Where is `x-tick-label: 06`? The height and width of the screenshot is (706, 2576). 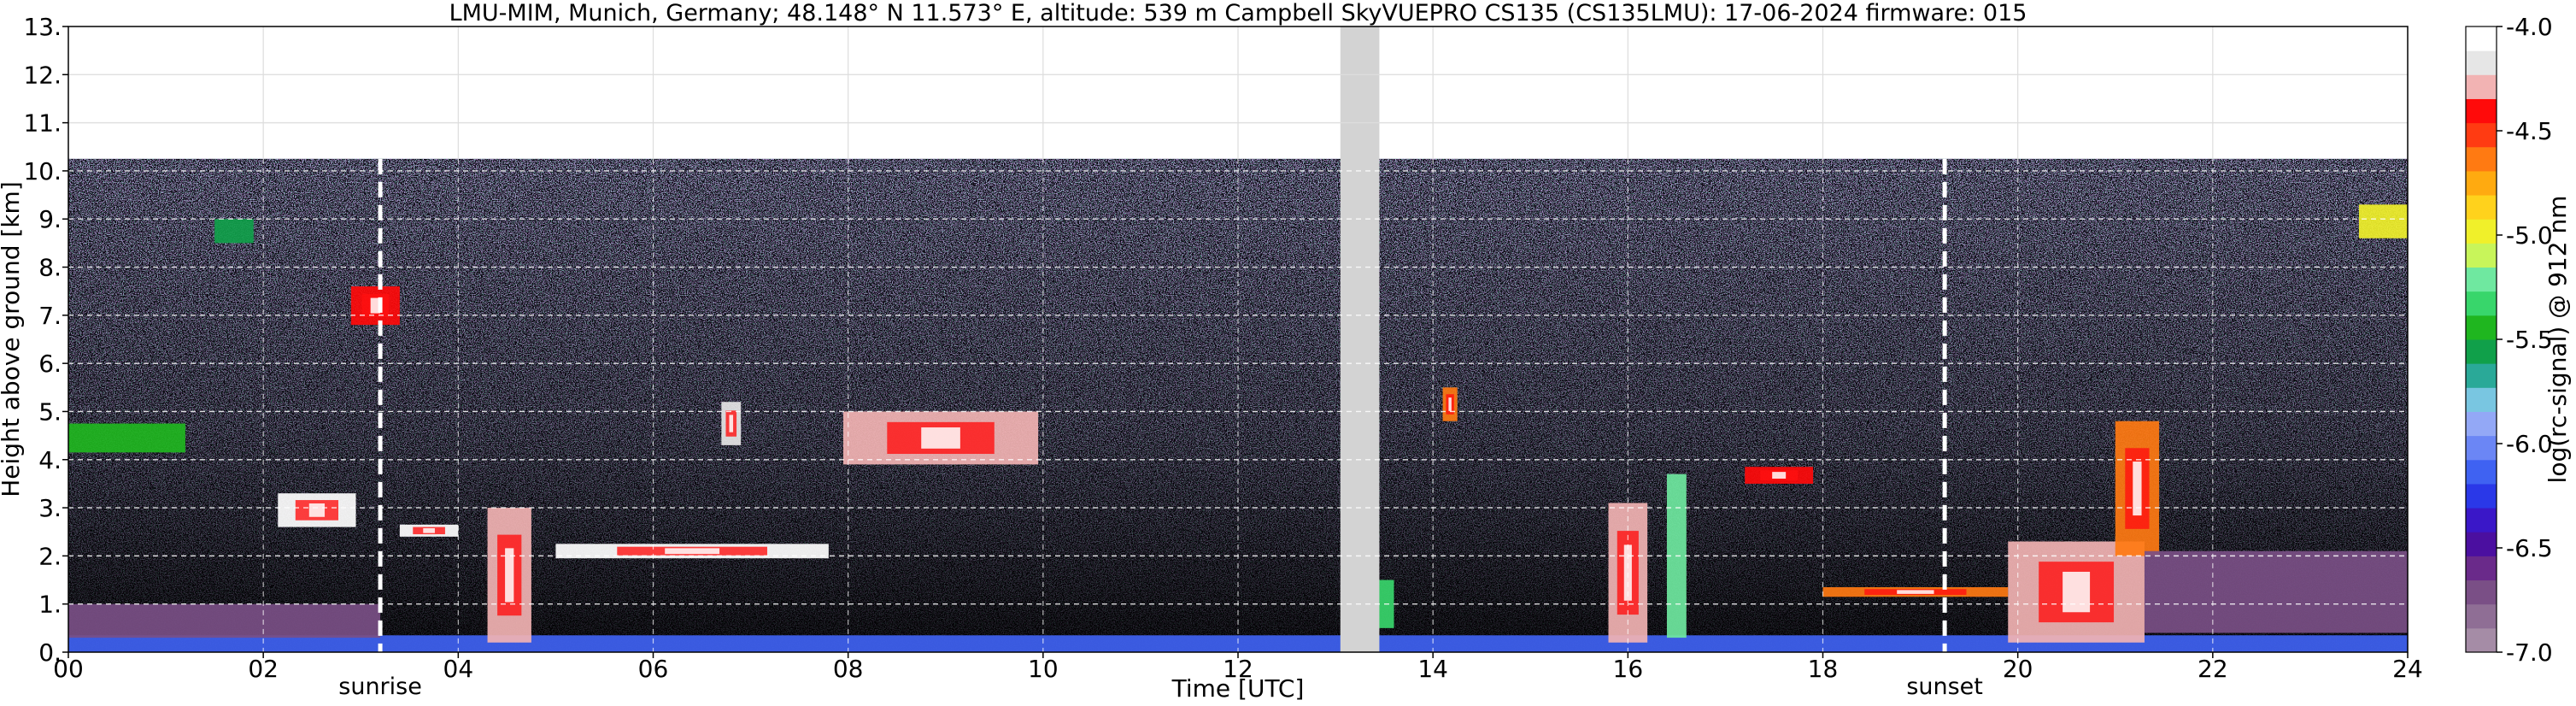
x-tick-label: 06 is located at coordinates (653, 669).